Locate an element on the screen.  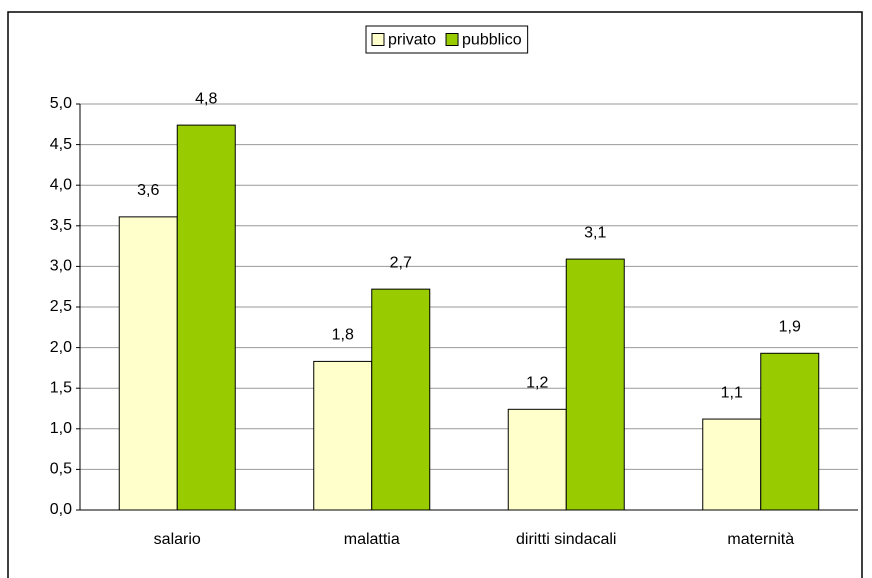
y-tick-label: 2,0 is located at coordinates (61, 347).